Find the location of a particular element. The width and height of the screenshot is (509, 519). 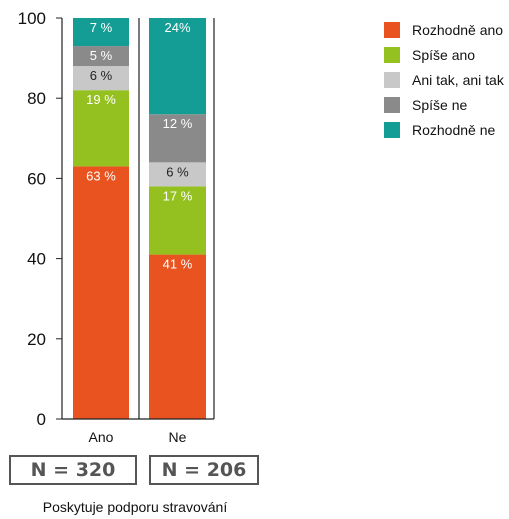

y-tick-label-0: 0 is located at coordinates (41, 419).